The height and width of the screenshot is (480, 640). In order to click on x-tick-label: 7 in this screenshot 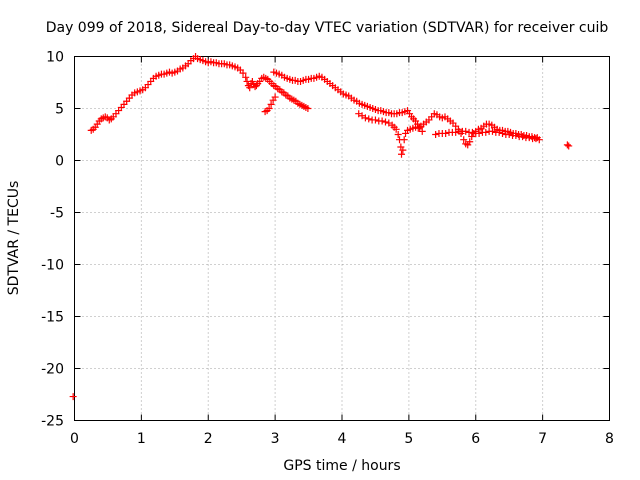, I will do `click(542, 439)`.